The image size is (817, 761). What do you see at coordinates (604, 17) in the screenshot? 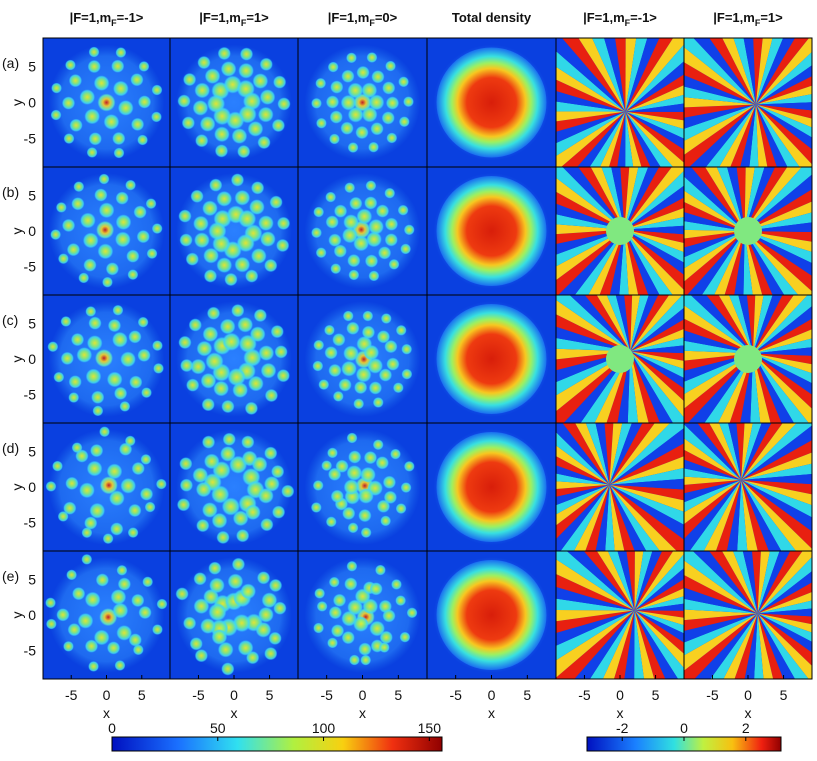
I see `header-text: |F=1,m` at bounding box center [604, 17].